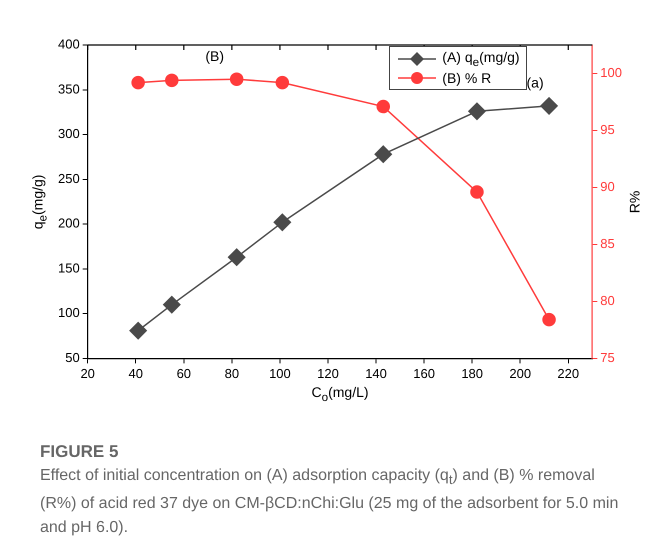 The height and width of the screenshot is (553, 660). Describe the element at coordinates (424, 373) in the screenshot. I see `x-tick-label: 160` at that location.